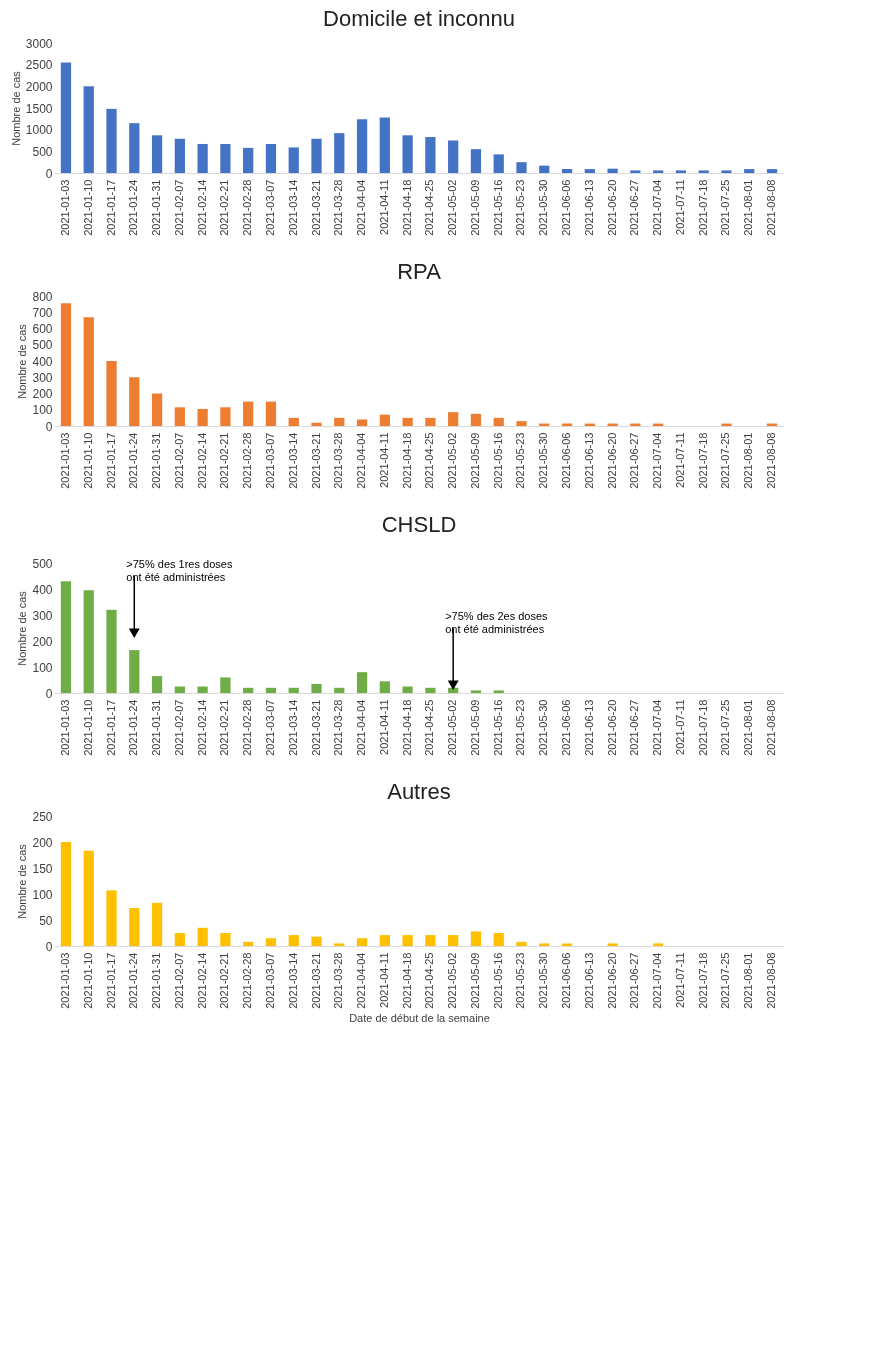 The width and height of the screenshot is (870, 1355). What do you see at coordinates (46, 920) in the screenshot?
I see `y-tick-label: 50` at bounding box center [46, 920].